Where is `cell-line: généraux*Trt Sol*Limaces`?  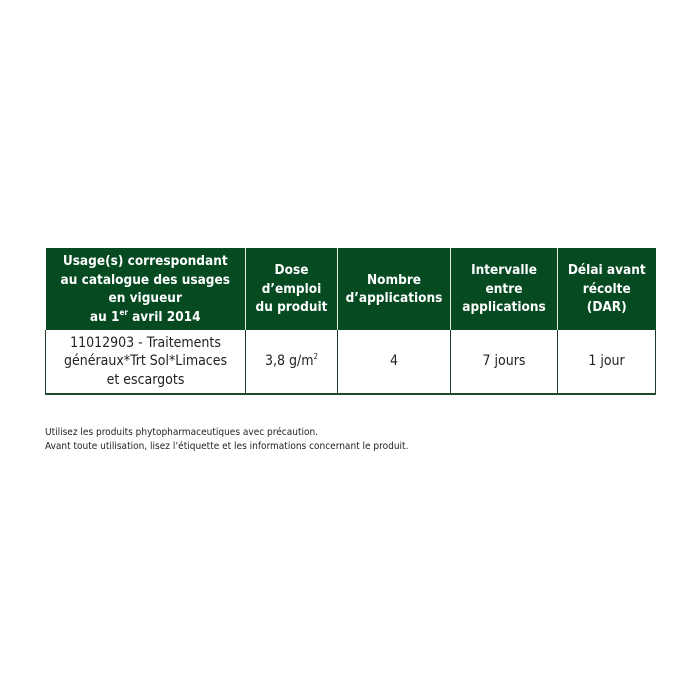
cell-line: généraux*Trt Sol*Limaces is located at coordinates (145, 361).